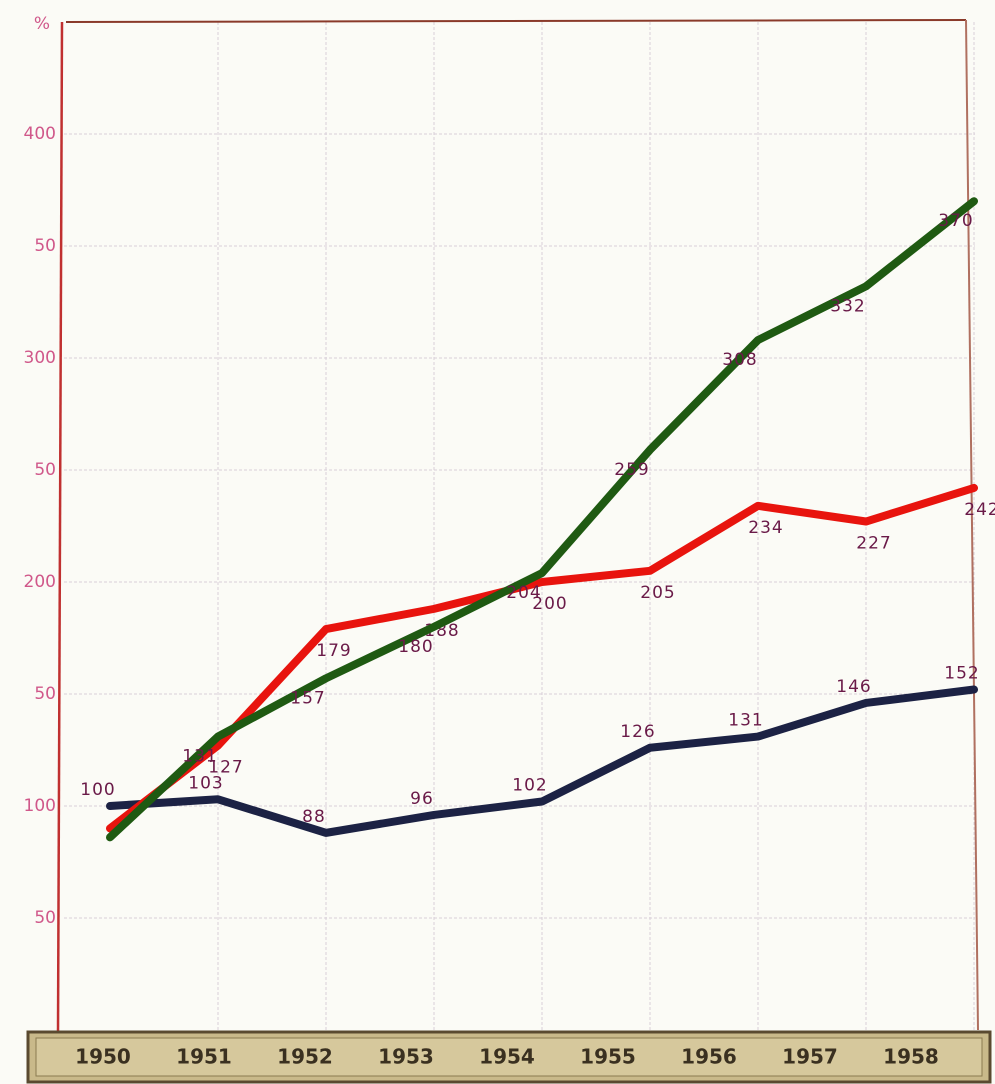 Image resolution: width=995 pixels, height=1084 pixels. I want to click on data-label: 200, so click(549, 604).